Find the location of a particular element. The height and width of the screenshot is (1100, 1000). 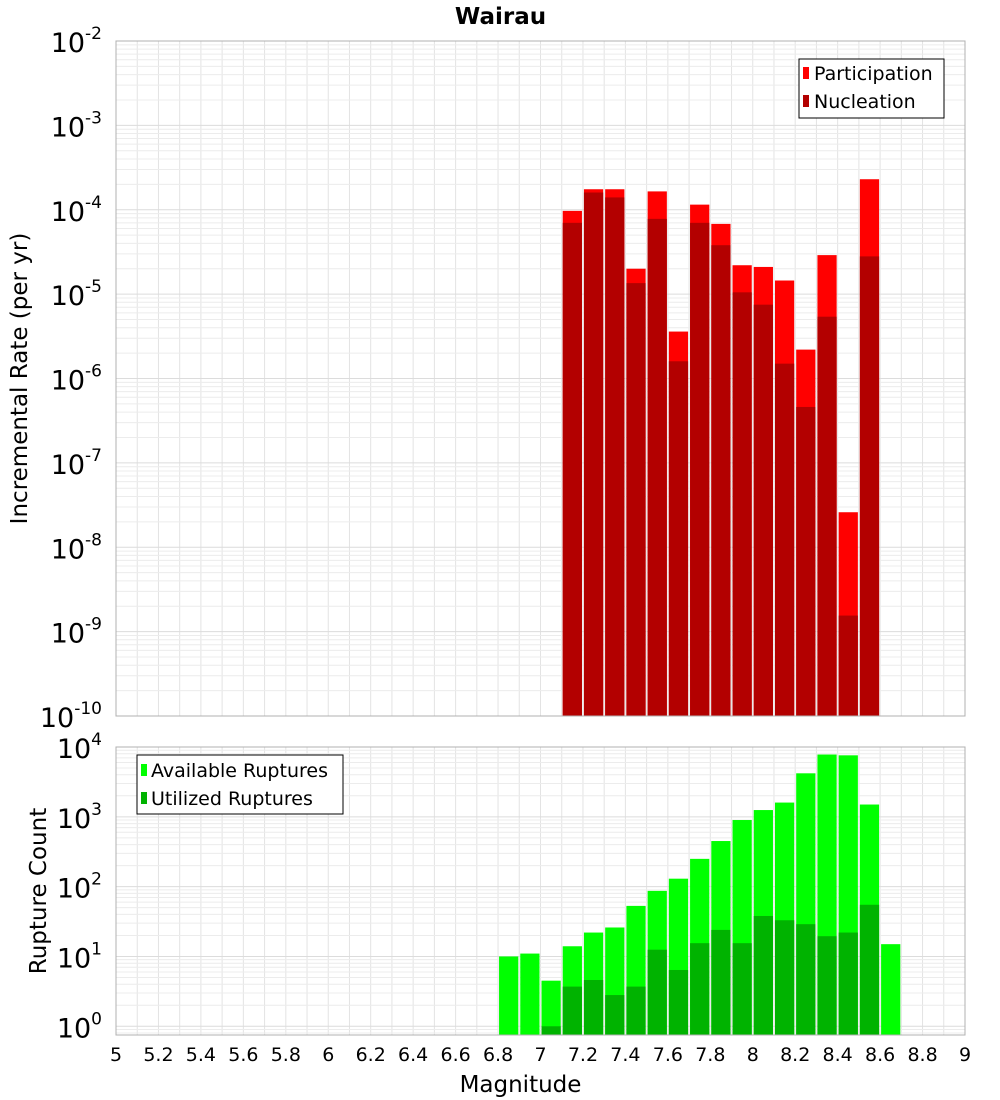

x-tick-label: 5.6 is located at coordinates (243, 1055).